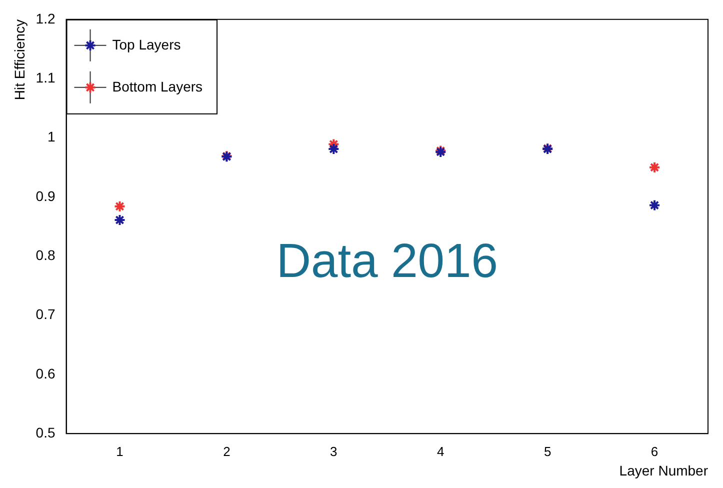 Image resolution: width=723 pixels, height=488 pixels. What do you see at coordinates (120, 451) in the screenshot?
I see `x-tick-label: 1` at bounding box center [120, 451].